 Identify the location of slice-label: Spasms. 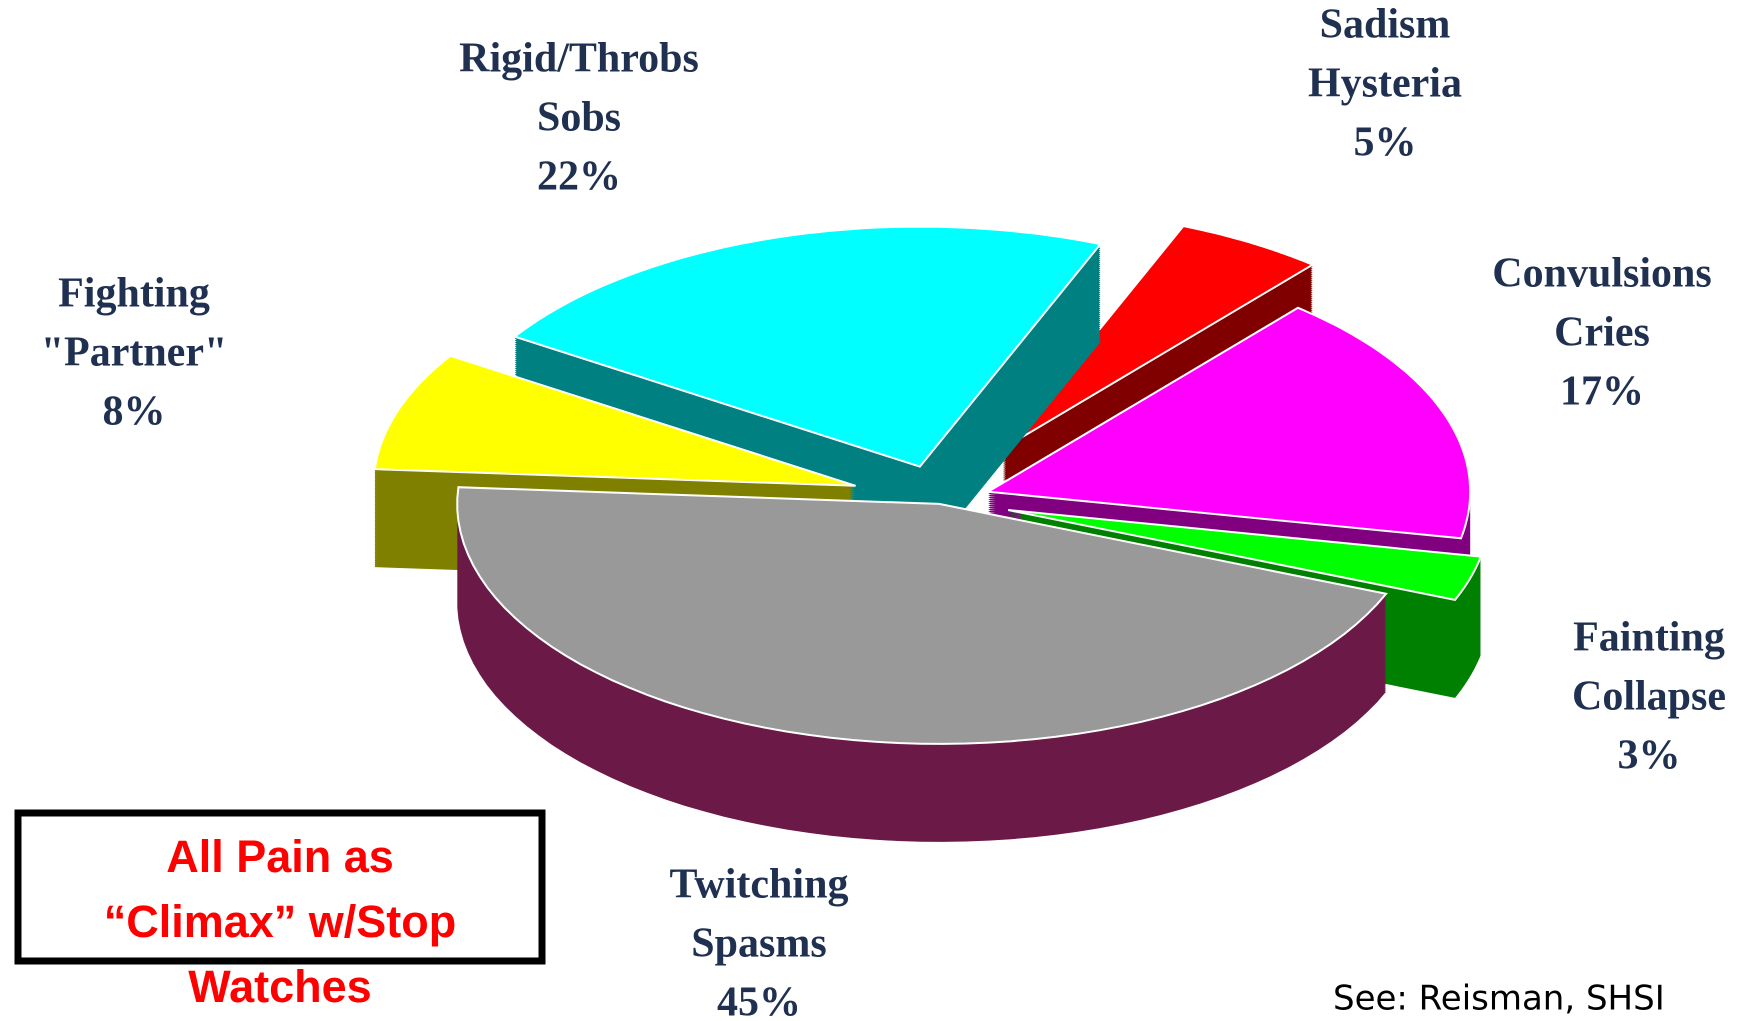
(758, 944).